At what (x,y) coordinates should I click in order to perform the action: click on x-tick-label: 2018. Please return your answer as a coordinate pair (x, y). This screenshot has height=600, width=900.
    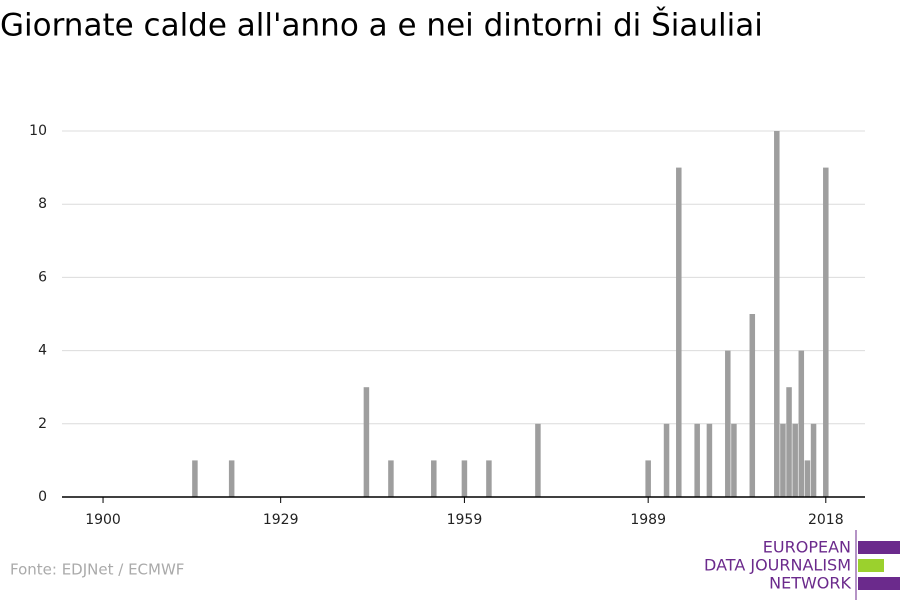
    Looking at the image, I should click on (826, 520).